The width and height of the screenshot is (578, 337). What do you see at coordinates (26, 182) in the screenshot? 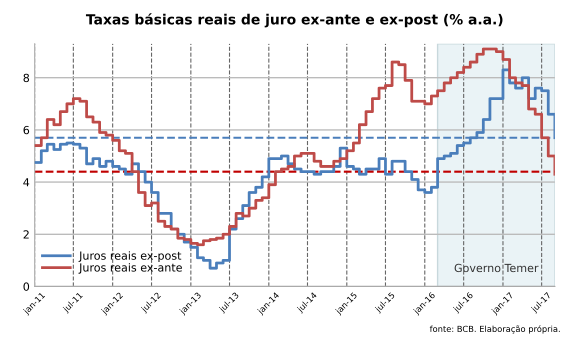
I see `y-tick-label: 4` at bounding box center [26, 182].